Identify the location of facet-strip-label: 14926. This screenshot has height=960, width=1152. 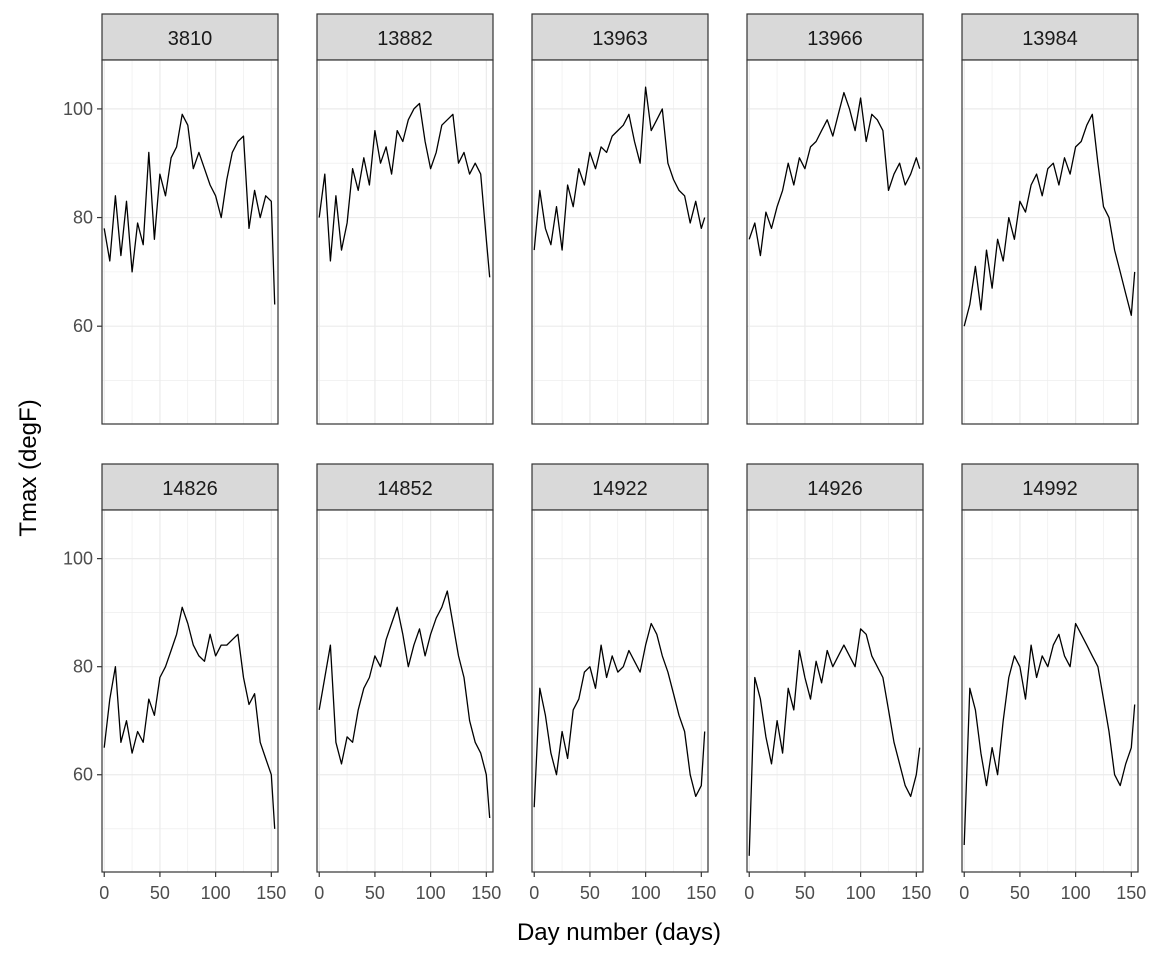
(835, 489).